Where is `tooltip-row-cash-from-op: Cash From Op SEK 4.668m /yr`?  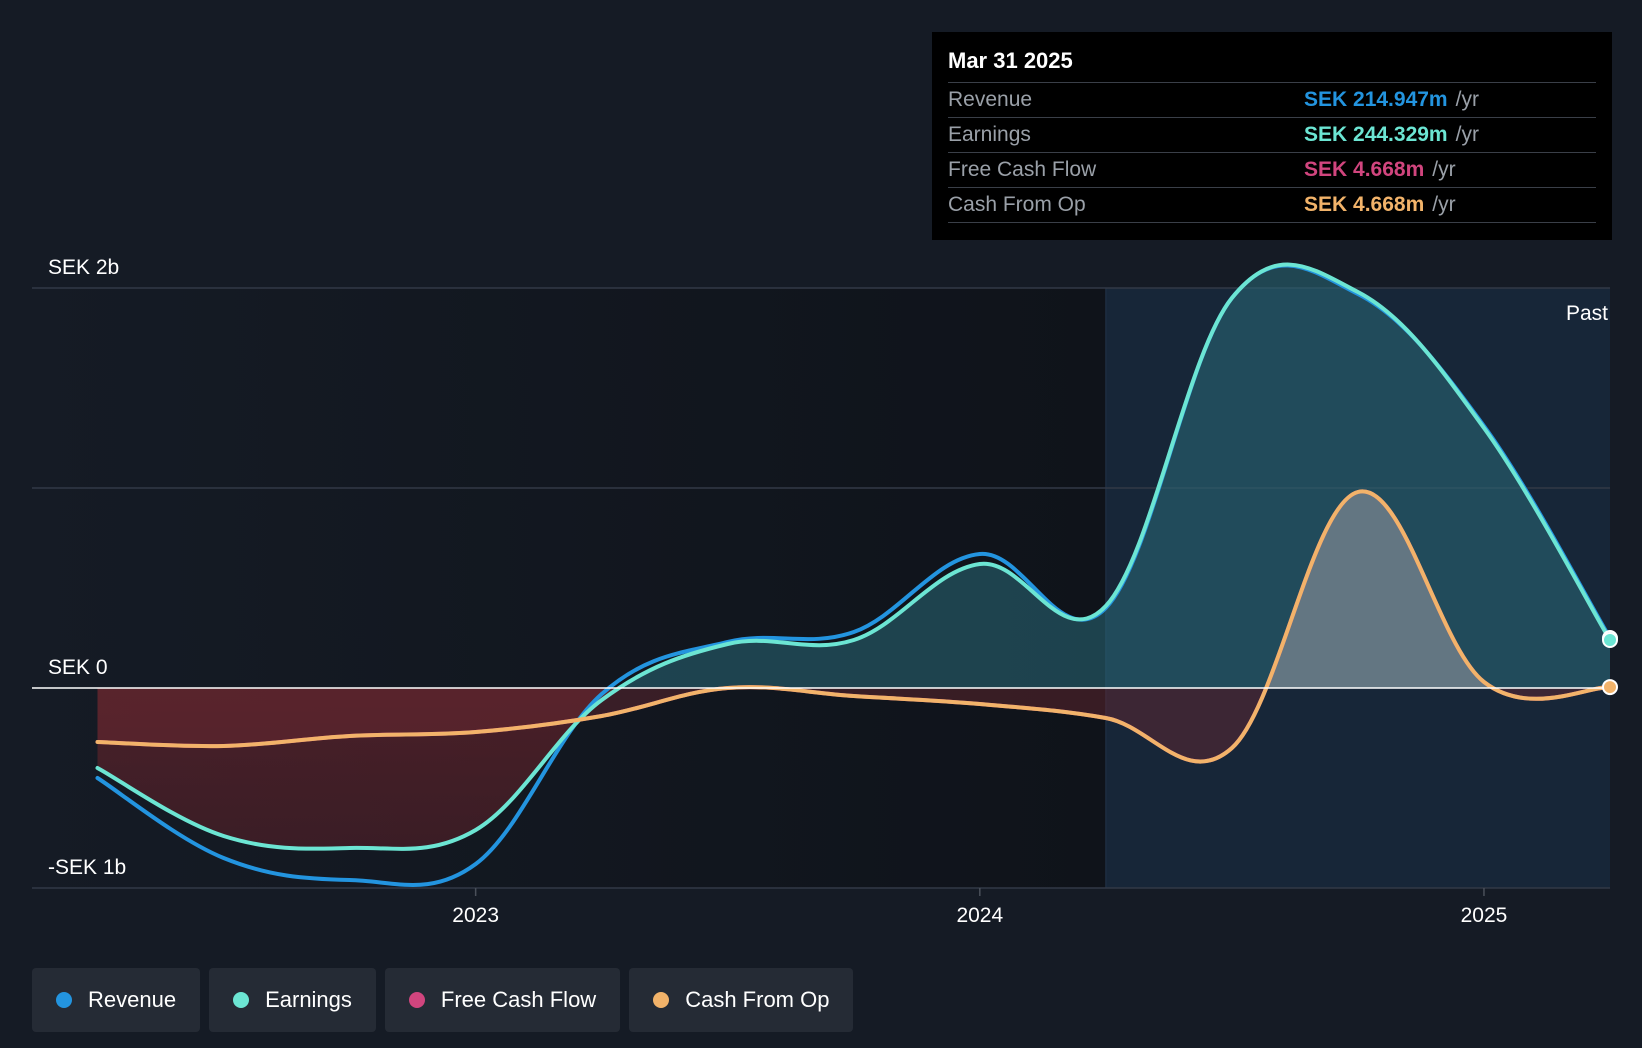 tooltip-row-cash-from-op: Cash From Op SEK 4.668m /yr is located at coordinates (1272, 205).